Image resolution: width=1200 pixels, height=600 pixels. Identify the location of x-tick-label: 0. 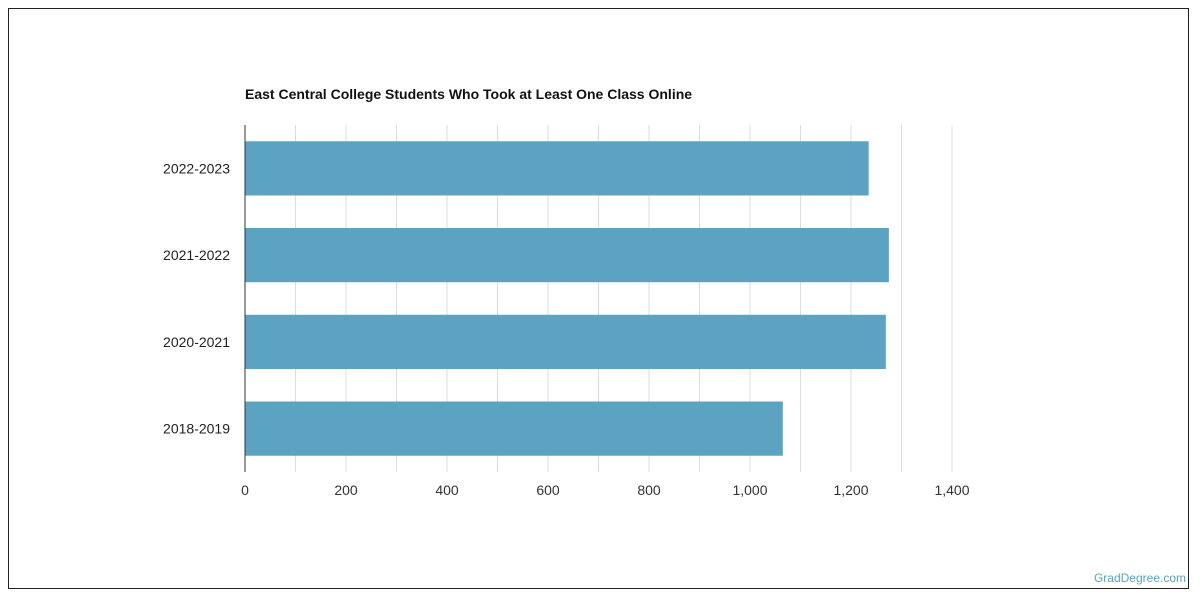
(245, 490).